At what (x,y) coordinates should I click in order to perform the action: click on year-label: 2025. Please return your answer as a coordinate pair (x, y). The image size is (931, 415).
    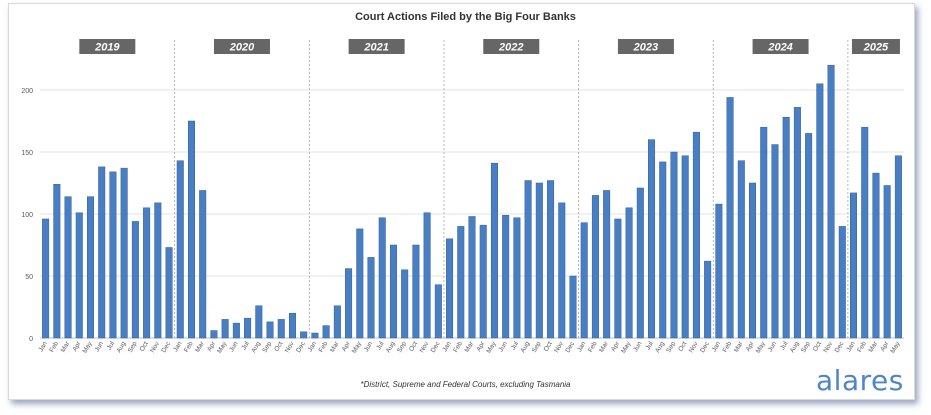
    Looking at the image, I should click on (876, 48).